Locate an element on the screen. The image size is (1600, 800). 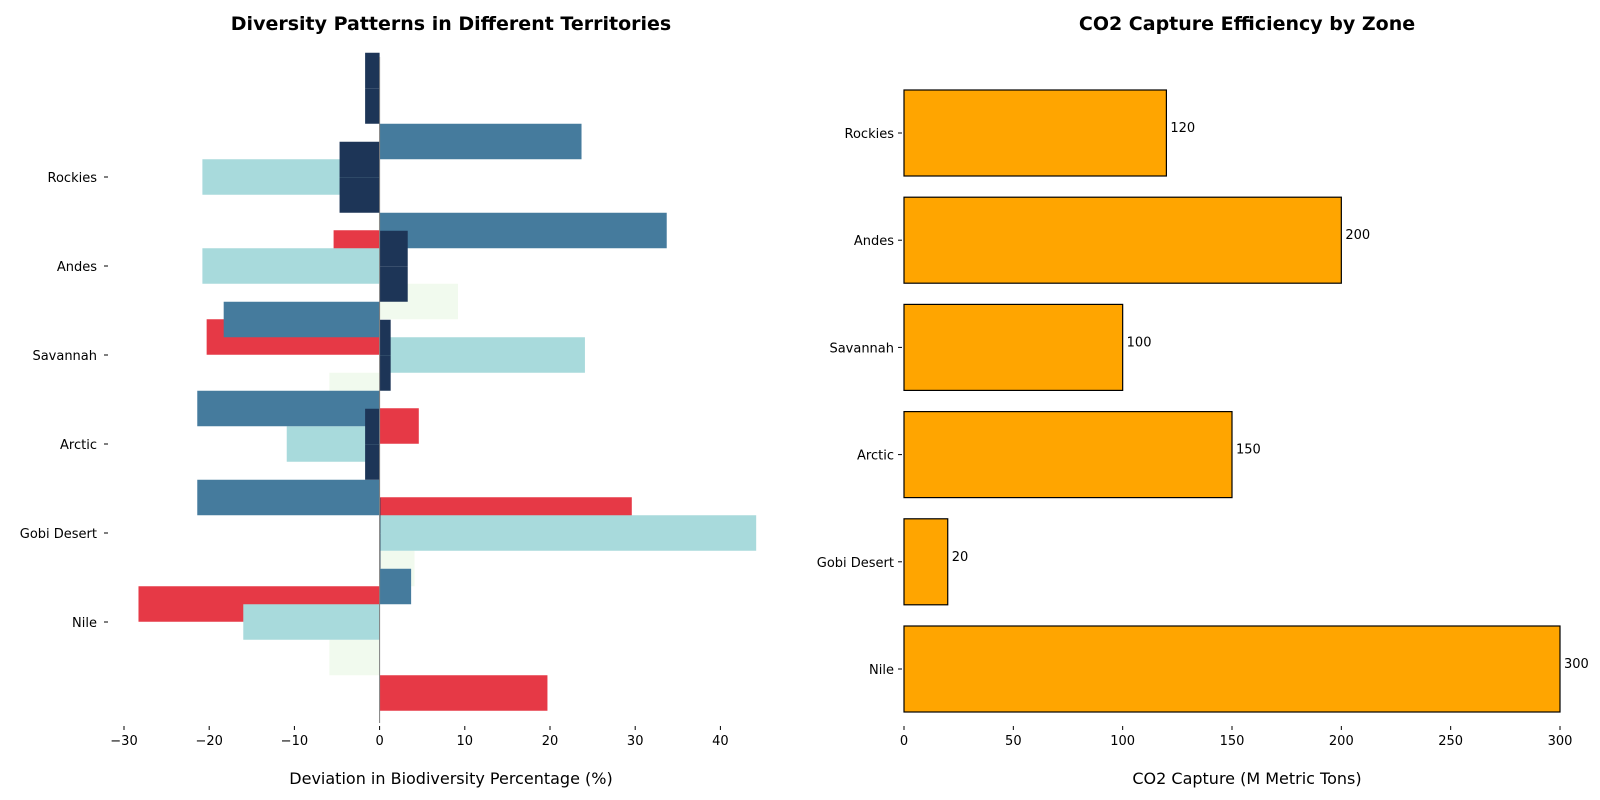
x-tick-label-2: 100 is located at coordinates (1122, 741).